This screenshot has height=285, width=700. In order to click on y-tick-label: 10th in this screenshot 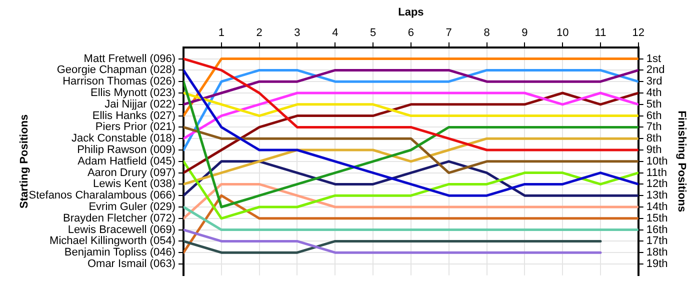, I will do `click(657, 161)`.